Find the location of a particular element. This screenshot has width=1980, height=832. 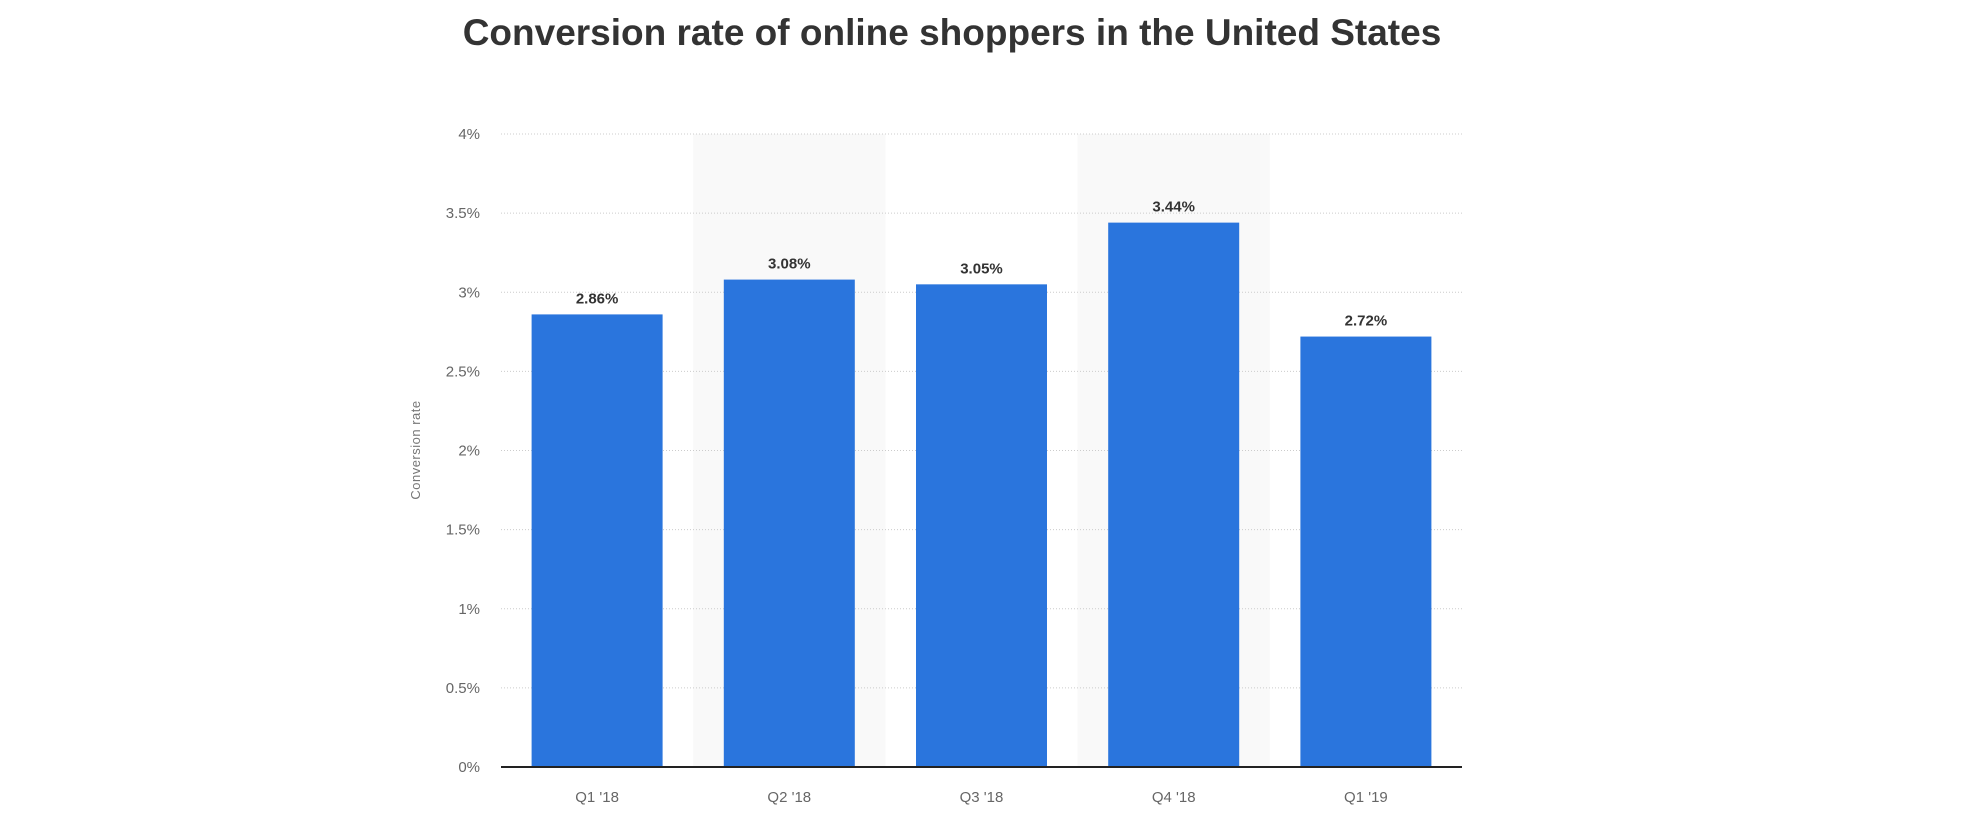

x-tick-label: Q1 '18 is located at coordinates (597, 797).